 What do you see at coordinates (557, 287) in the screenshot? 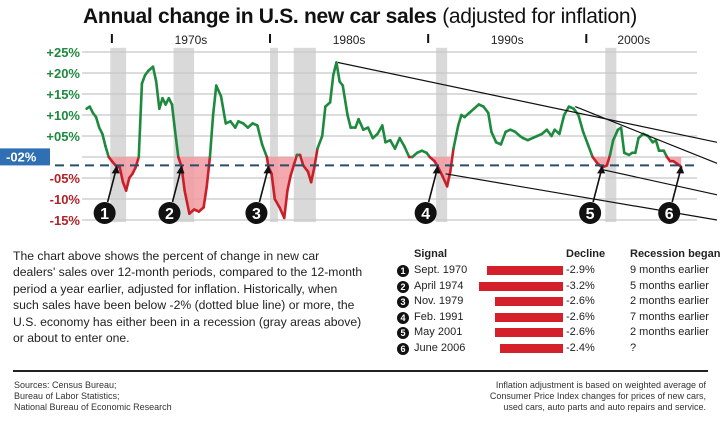
I see `signal-row: 2 April 1974 -3.2% 5 months earlier` at bounding box center [557, 287].